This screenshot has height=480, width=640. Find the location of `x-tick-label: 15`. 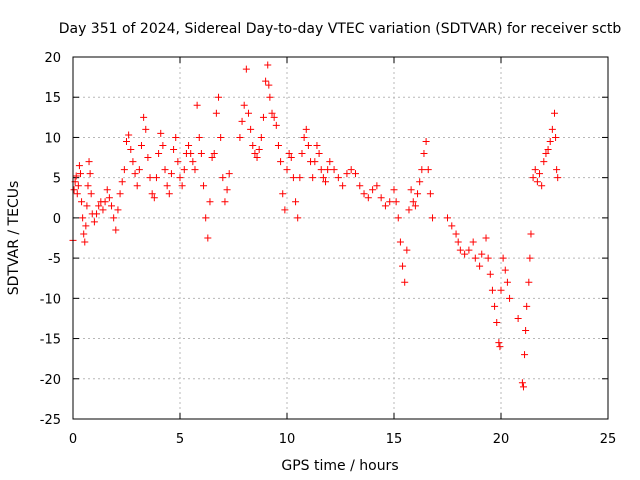

x-tick-label: 15 is located at coordinates (394, 439).